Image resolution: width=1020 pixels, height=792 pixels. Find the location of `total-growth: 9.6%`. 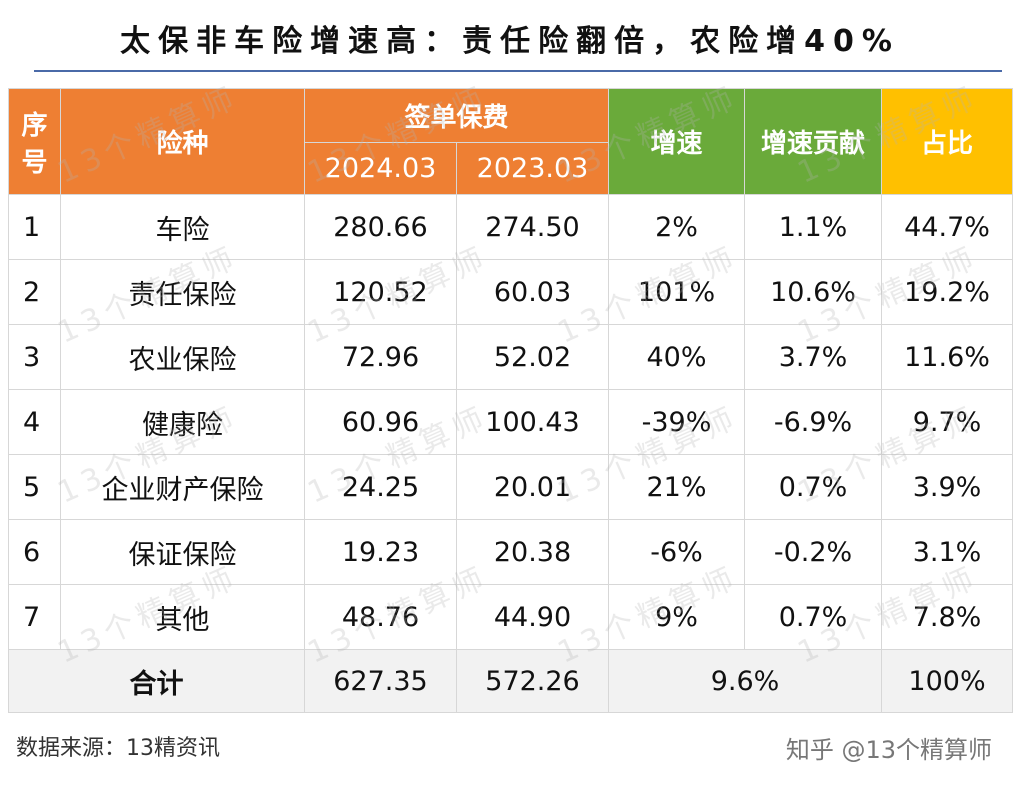

total-growth: 9.6% is located at coordinates (745, 681).